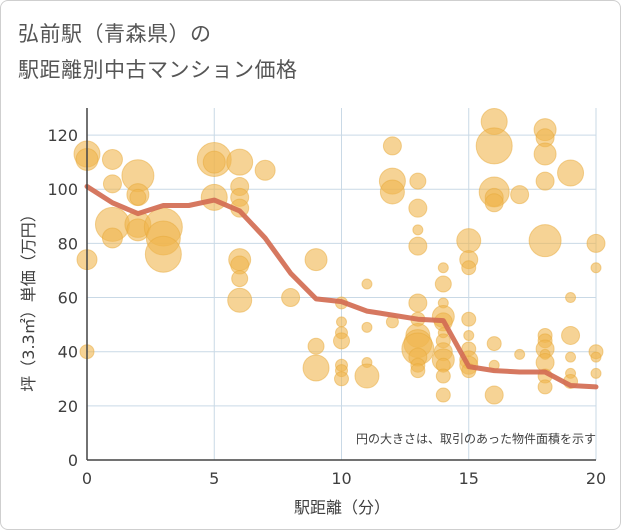 The width and height of the screenshot is (621, 530). I want to click on x-tick-label: 0, so click(87, 478).